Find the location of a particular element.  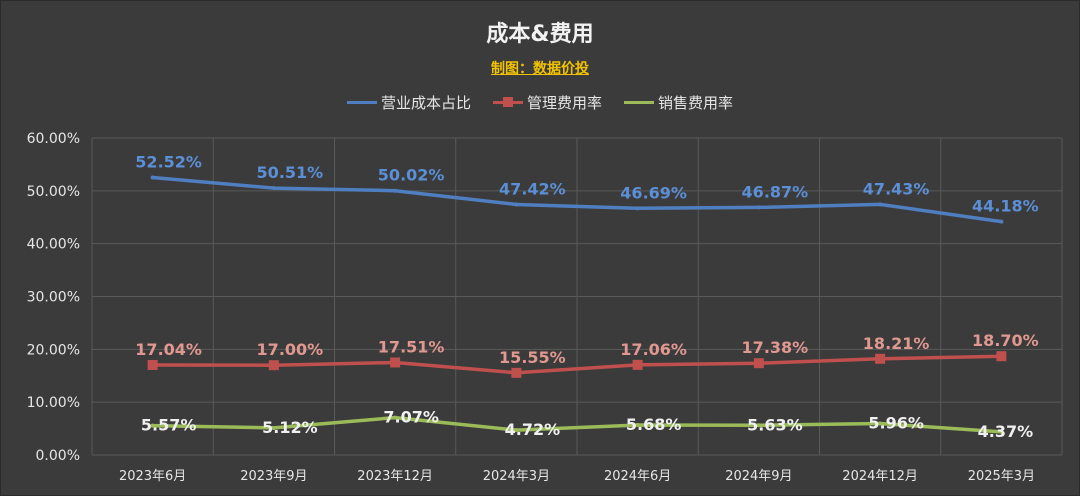

x-tick-label: 2023年6月 is located at coordinates (152, 476).